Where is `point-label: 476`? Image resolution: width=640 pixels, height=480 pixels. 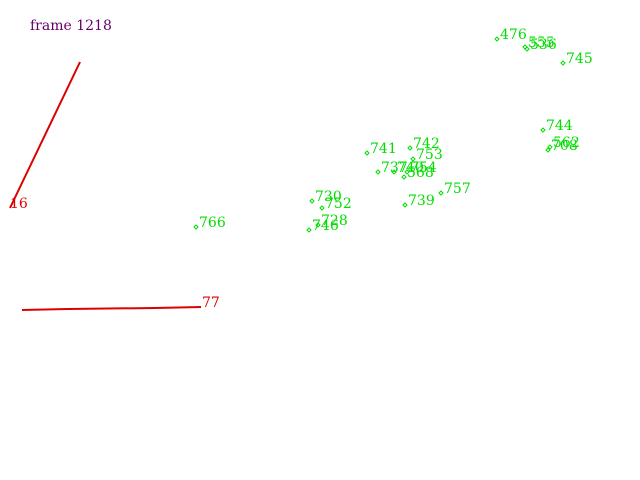 point-label: 476 is located at coordinates (513, 35).